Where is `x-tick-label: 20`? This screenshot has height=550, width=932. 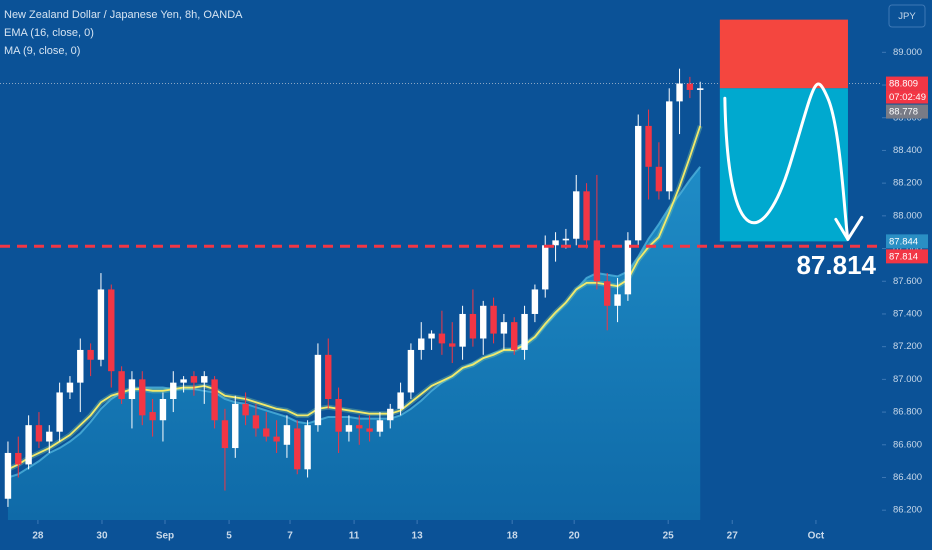 x-tick-label: 20 is located at coordinates (575, 536).